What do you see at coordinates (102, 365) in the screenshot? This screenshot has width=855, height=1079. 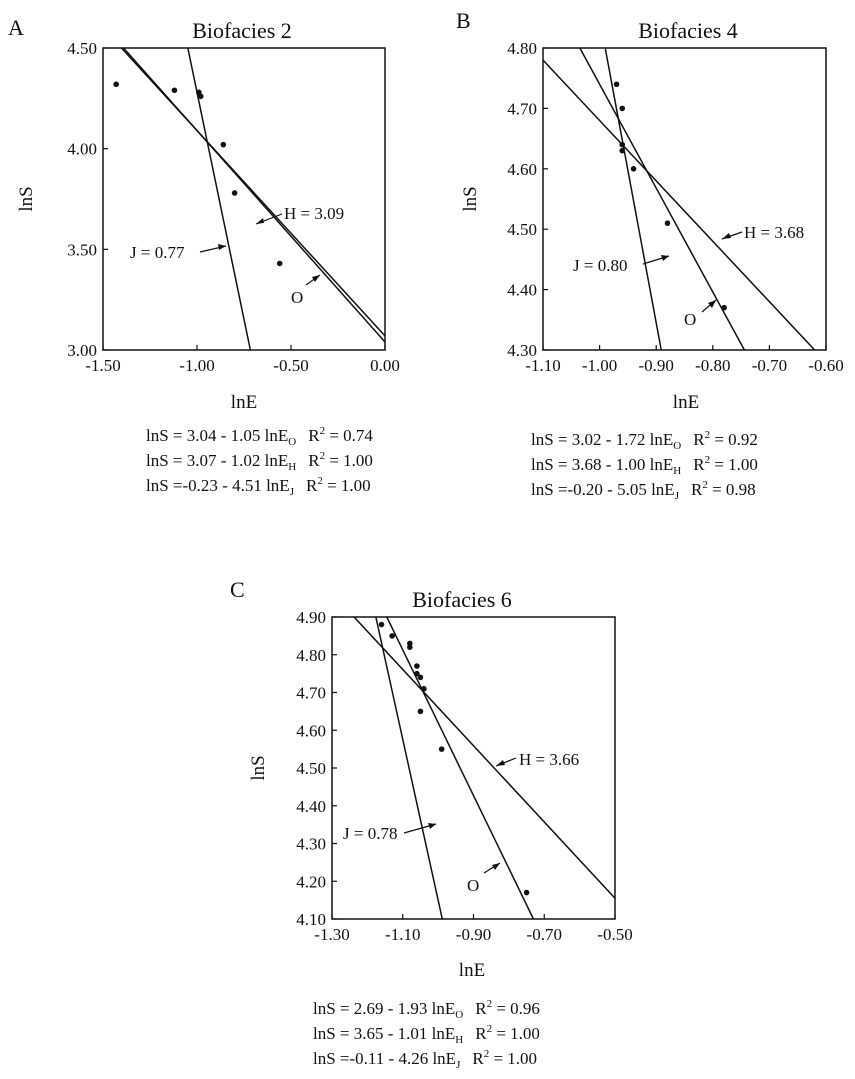 I see `x-tick-label-a: -1.50` at bounding box center [102, 365].